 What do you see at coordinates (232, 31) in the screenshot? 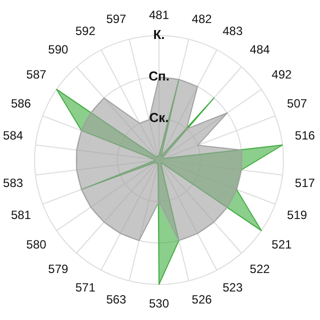
I see `spoke-label: 483` at bounding box center [232, 31].